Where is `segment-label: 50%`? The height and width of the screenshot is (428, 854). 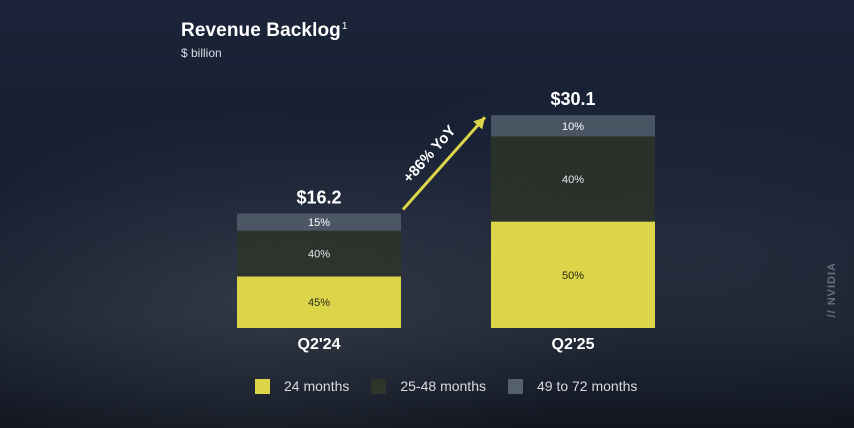
segment-label: 50% is located at coordinates (573, 276).